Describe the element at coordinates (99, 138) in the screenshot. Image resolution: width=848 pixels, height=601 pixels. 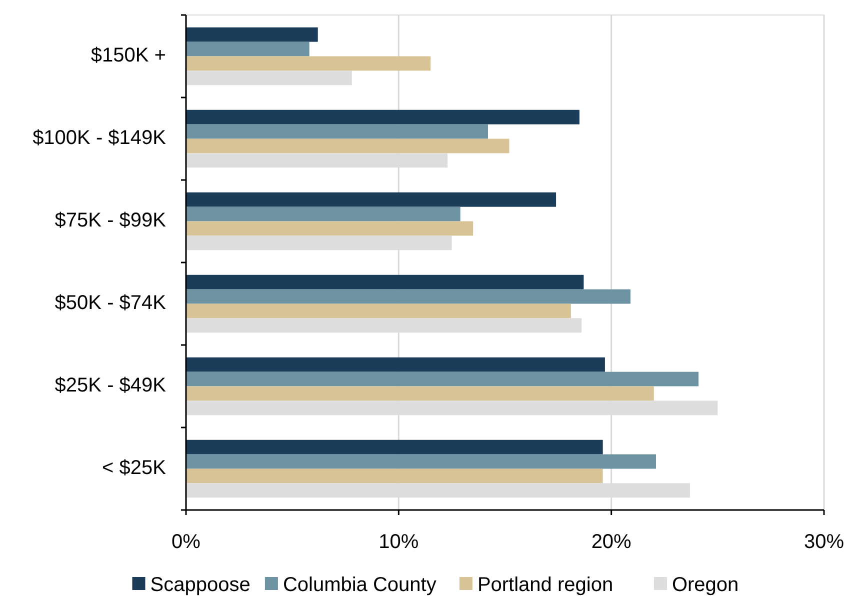
I see `y-tick-label: $100K - $149K` at that location.